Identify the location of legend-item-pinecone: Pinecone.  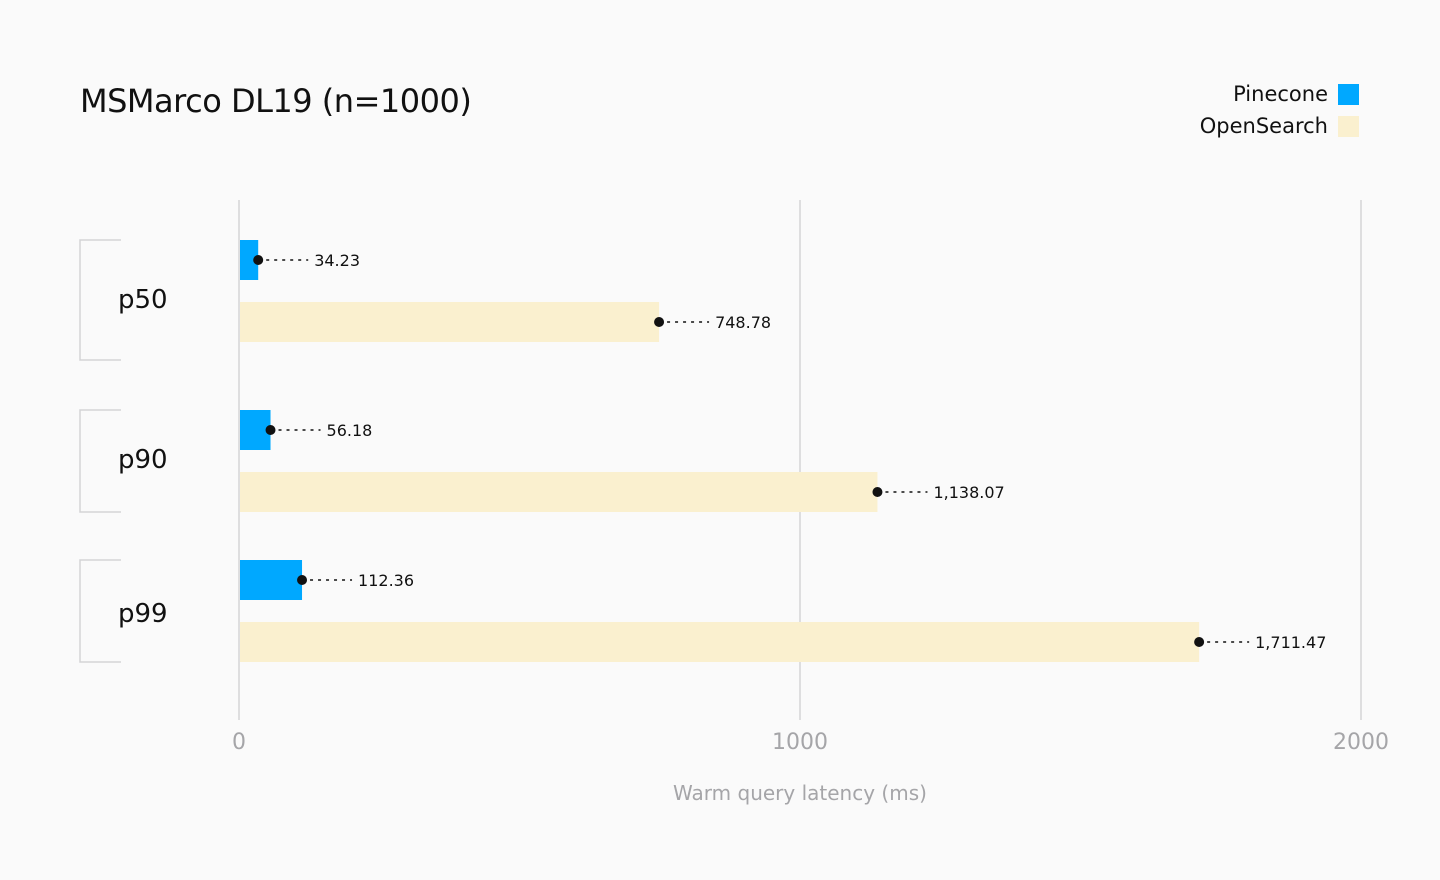
(1296, 94).